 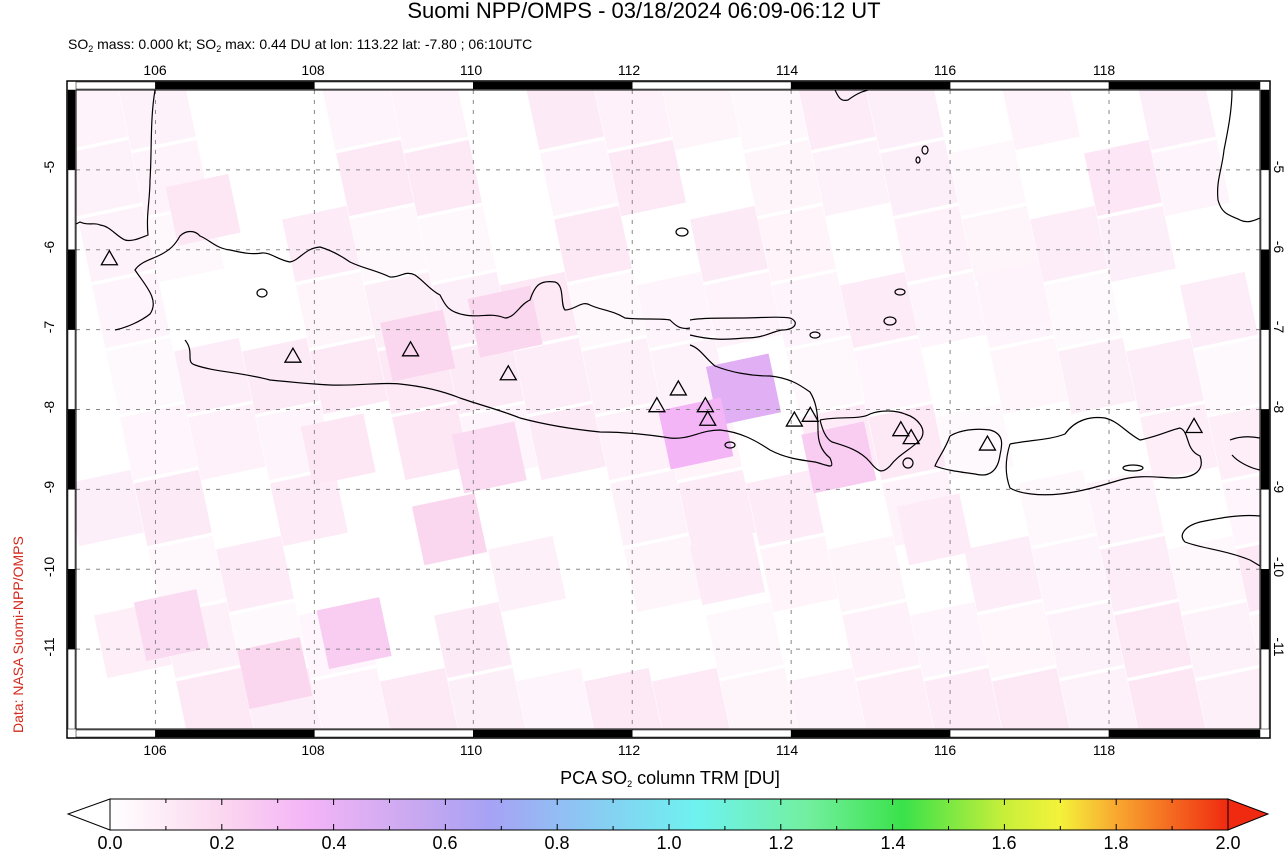 I want to click on colorbar-tick: 1.4, so click(x=893, y=843).